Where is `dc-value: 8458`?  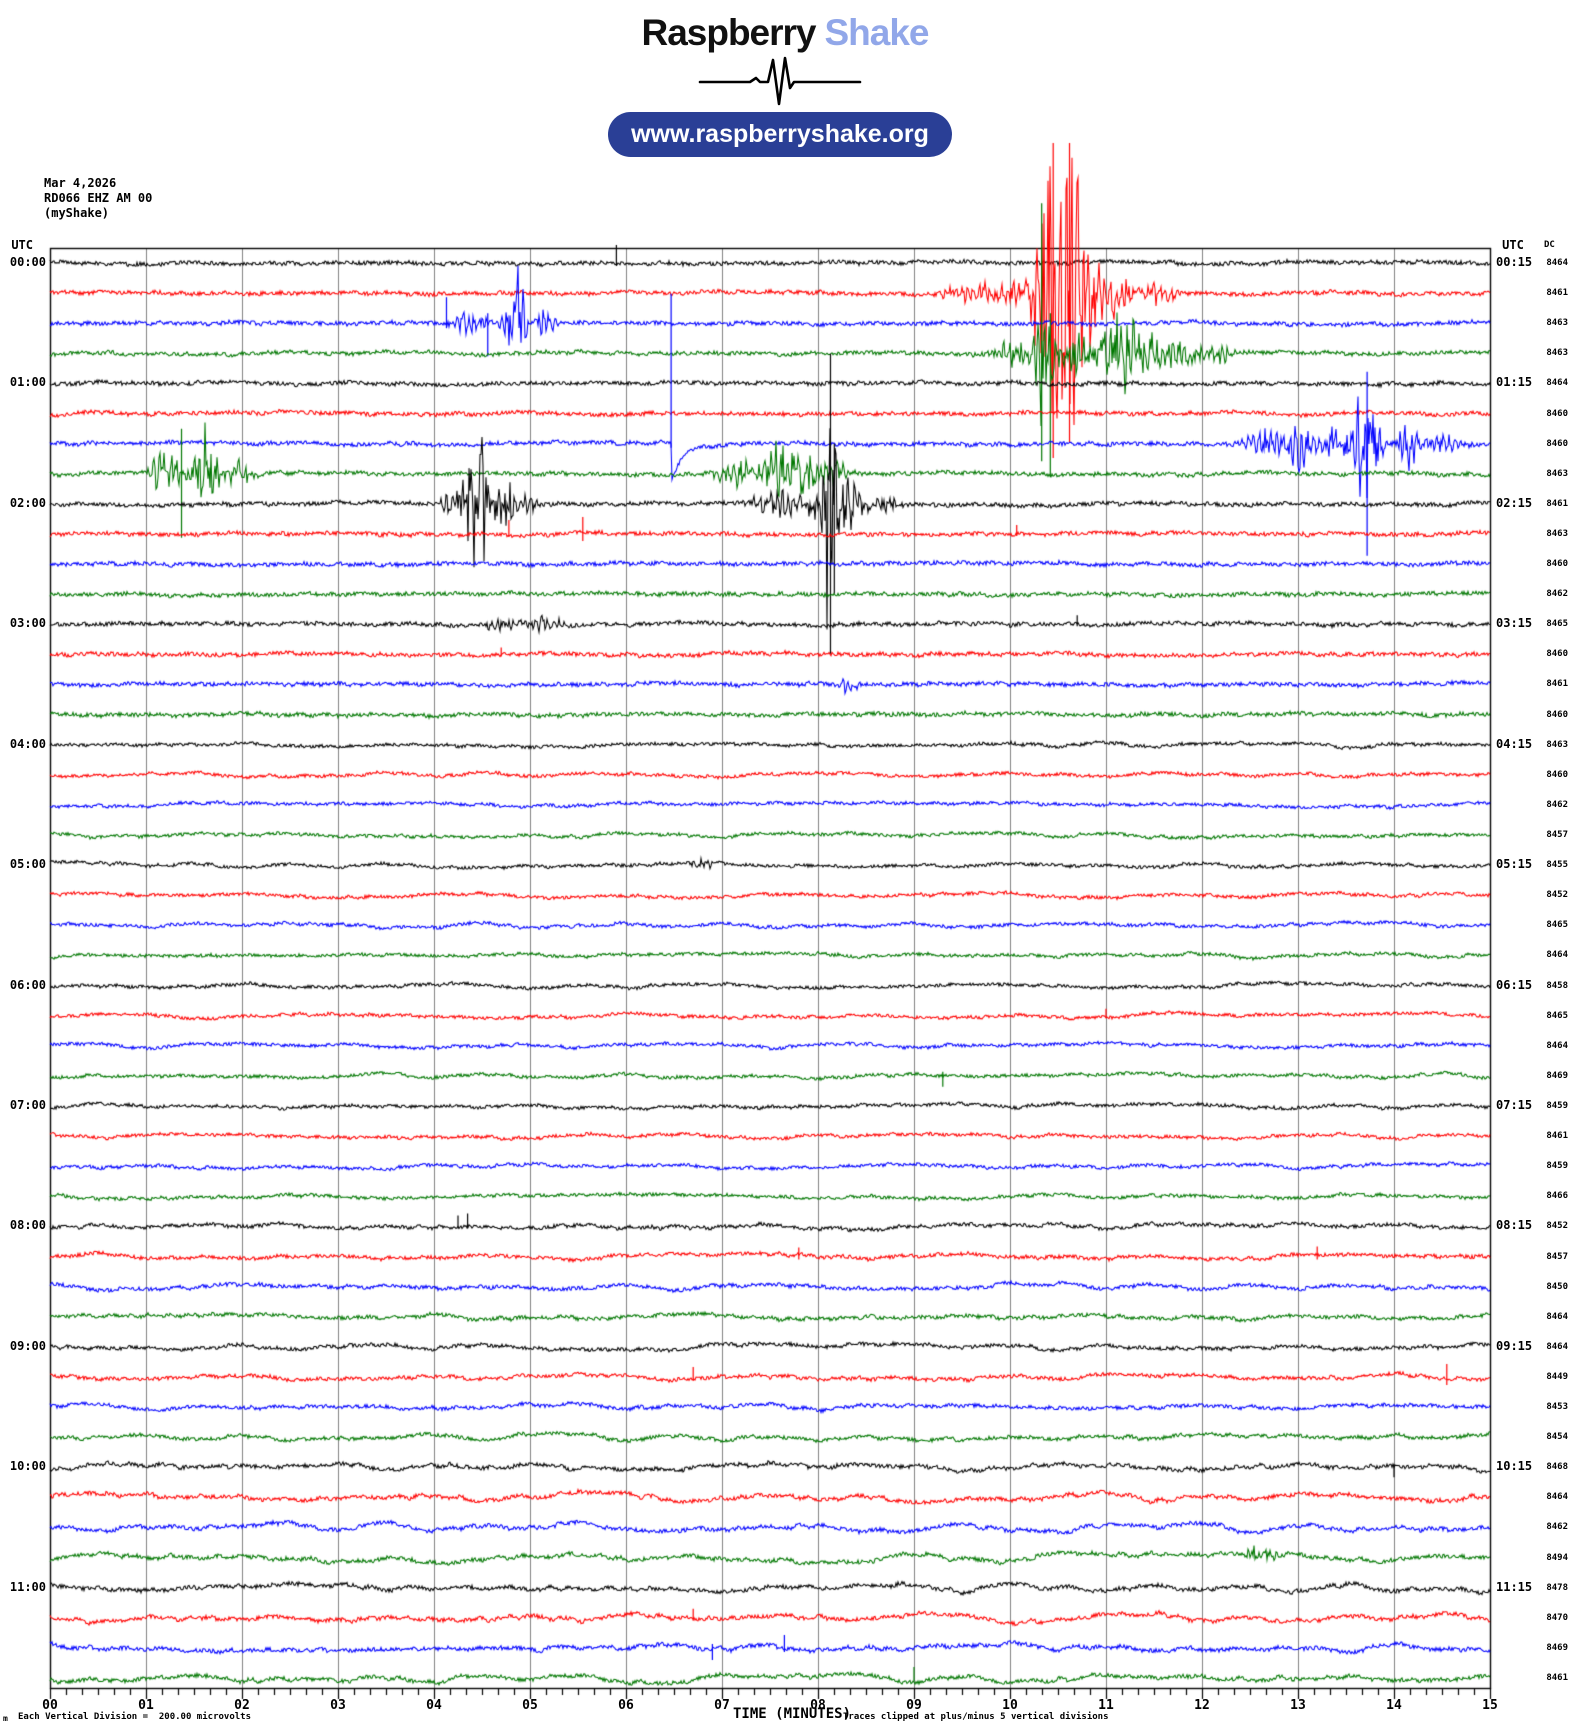 dc-value: 8458 is located at coordinates (1557, 985).